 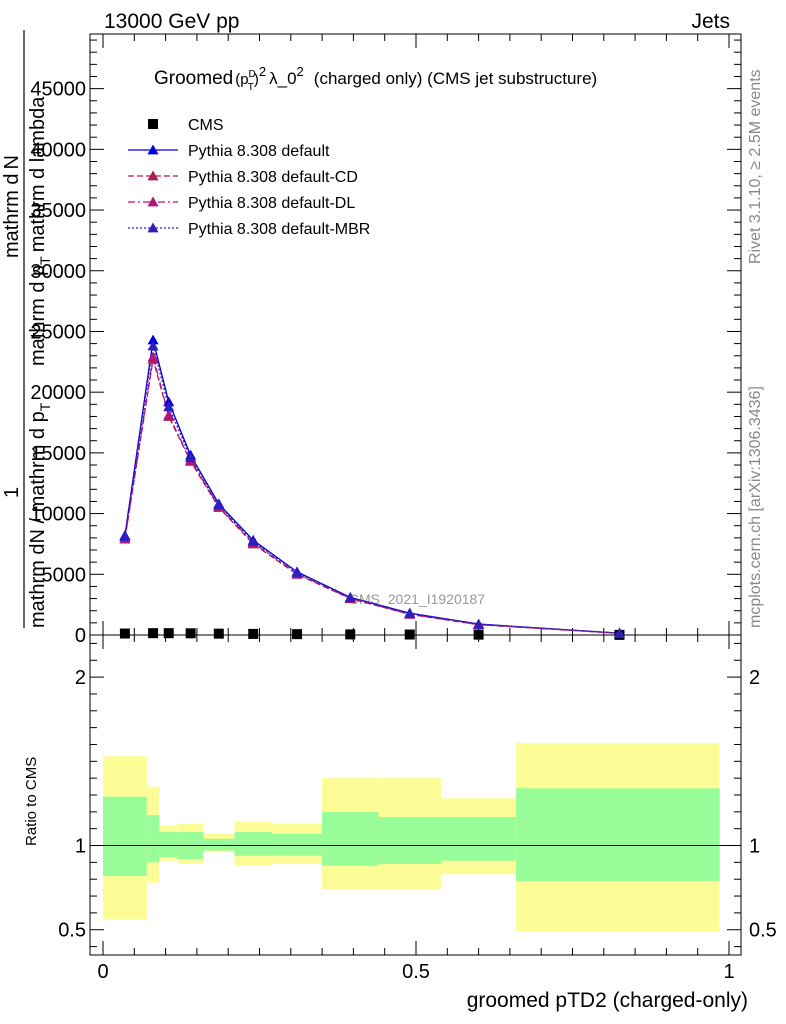 I want to click on legend-label-4: Pythia 8.308 default-MBR, so click(x=279, y=229).